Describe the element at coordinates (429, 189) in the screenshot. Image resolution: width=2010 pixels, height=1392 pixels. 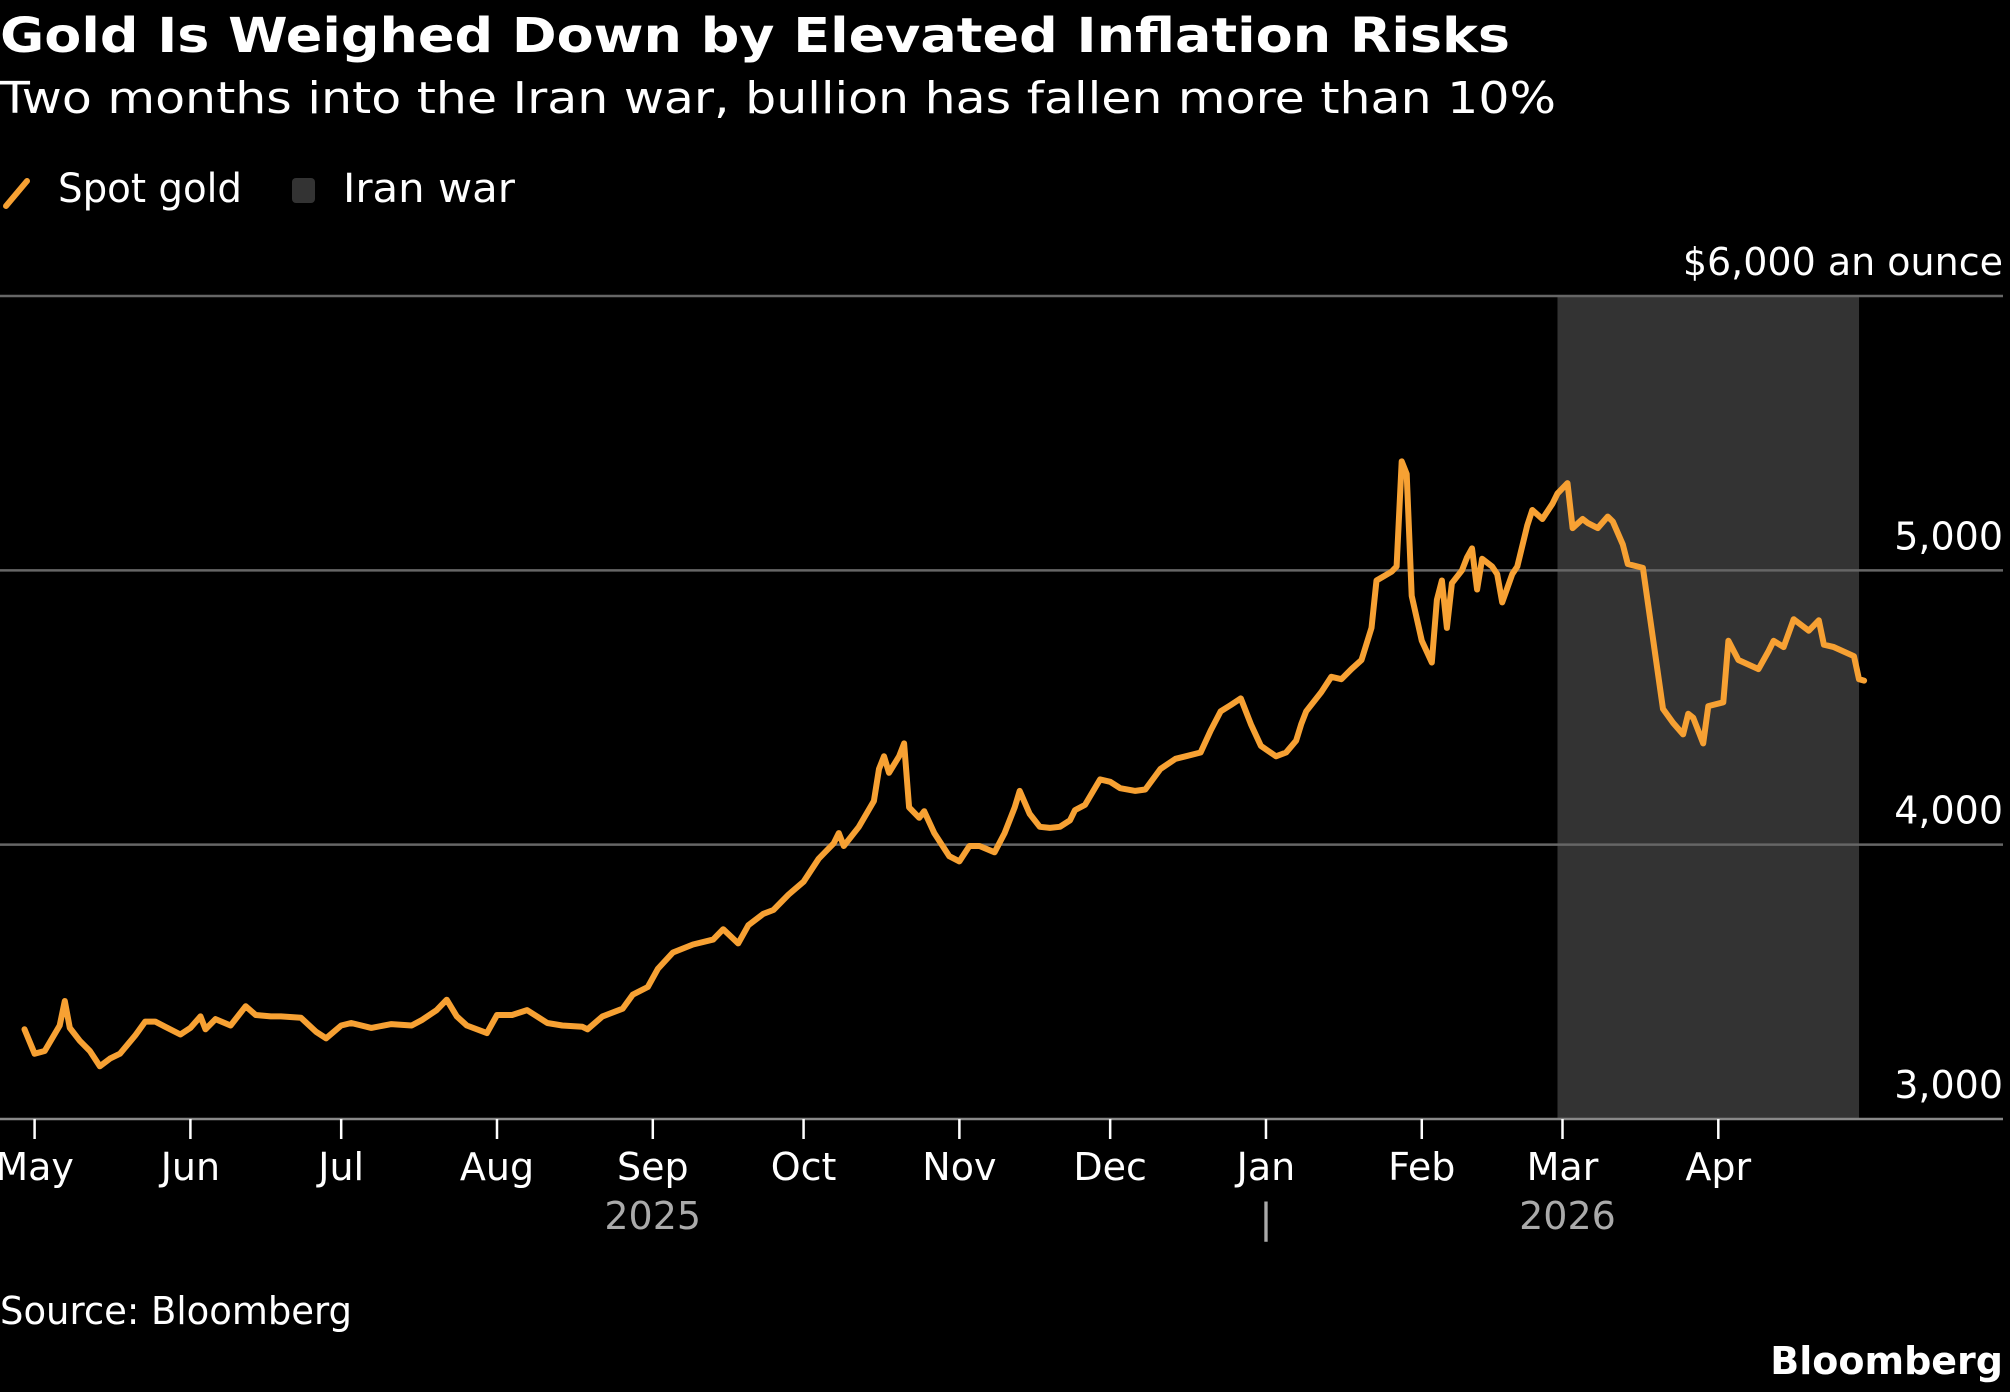
I see `legend-label-iran-war: Iran war` at that location.